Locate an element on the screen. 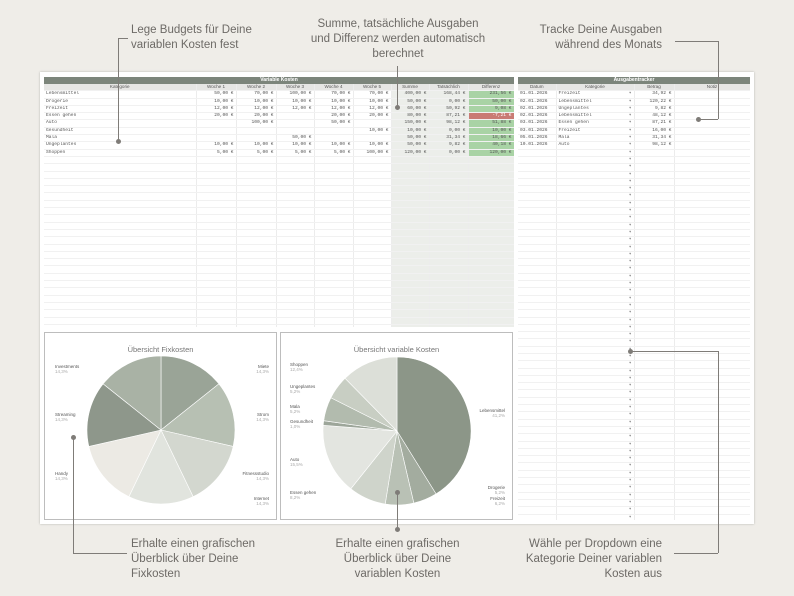 Image resolution: width=794 pixels, height=596 pixels. table-cell: 168,44 € is located at coordinates (449, 94).